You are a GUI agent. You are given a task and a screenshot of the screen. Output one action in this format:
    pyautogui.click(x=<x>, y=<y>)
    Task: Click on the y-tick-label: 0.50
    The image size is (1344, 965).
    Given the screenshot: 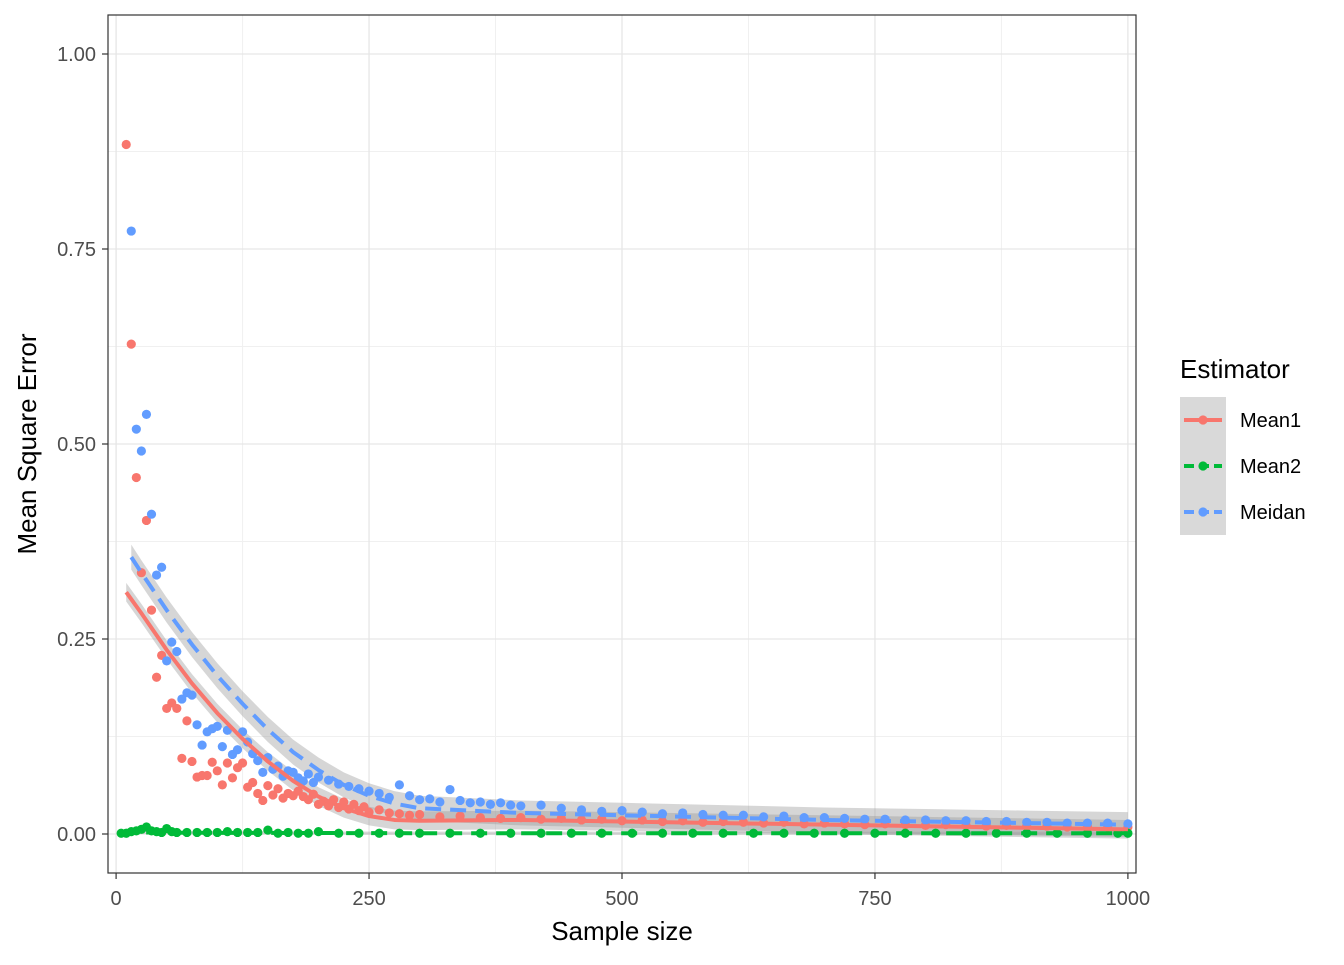 What is the action you would take?
    pyautogui.click(x=76, y=445)
    